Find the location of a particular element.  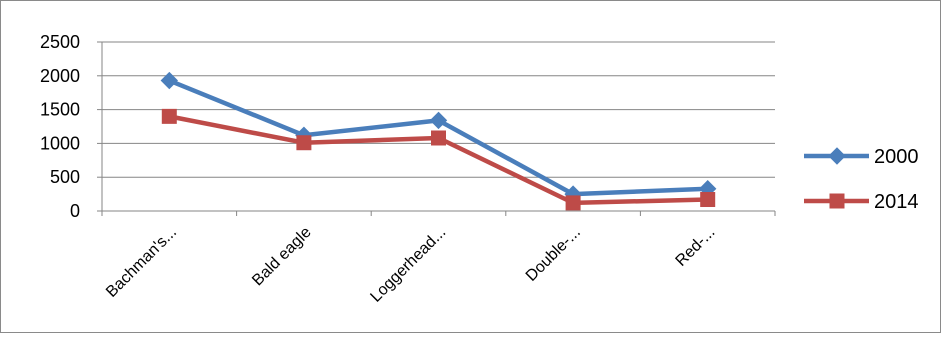

legend: 2000 2014 is located at coordinates (861, 179).